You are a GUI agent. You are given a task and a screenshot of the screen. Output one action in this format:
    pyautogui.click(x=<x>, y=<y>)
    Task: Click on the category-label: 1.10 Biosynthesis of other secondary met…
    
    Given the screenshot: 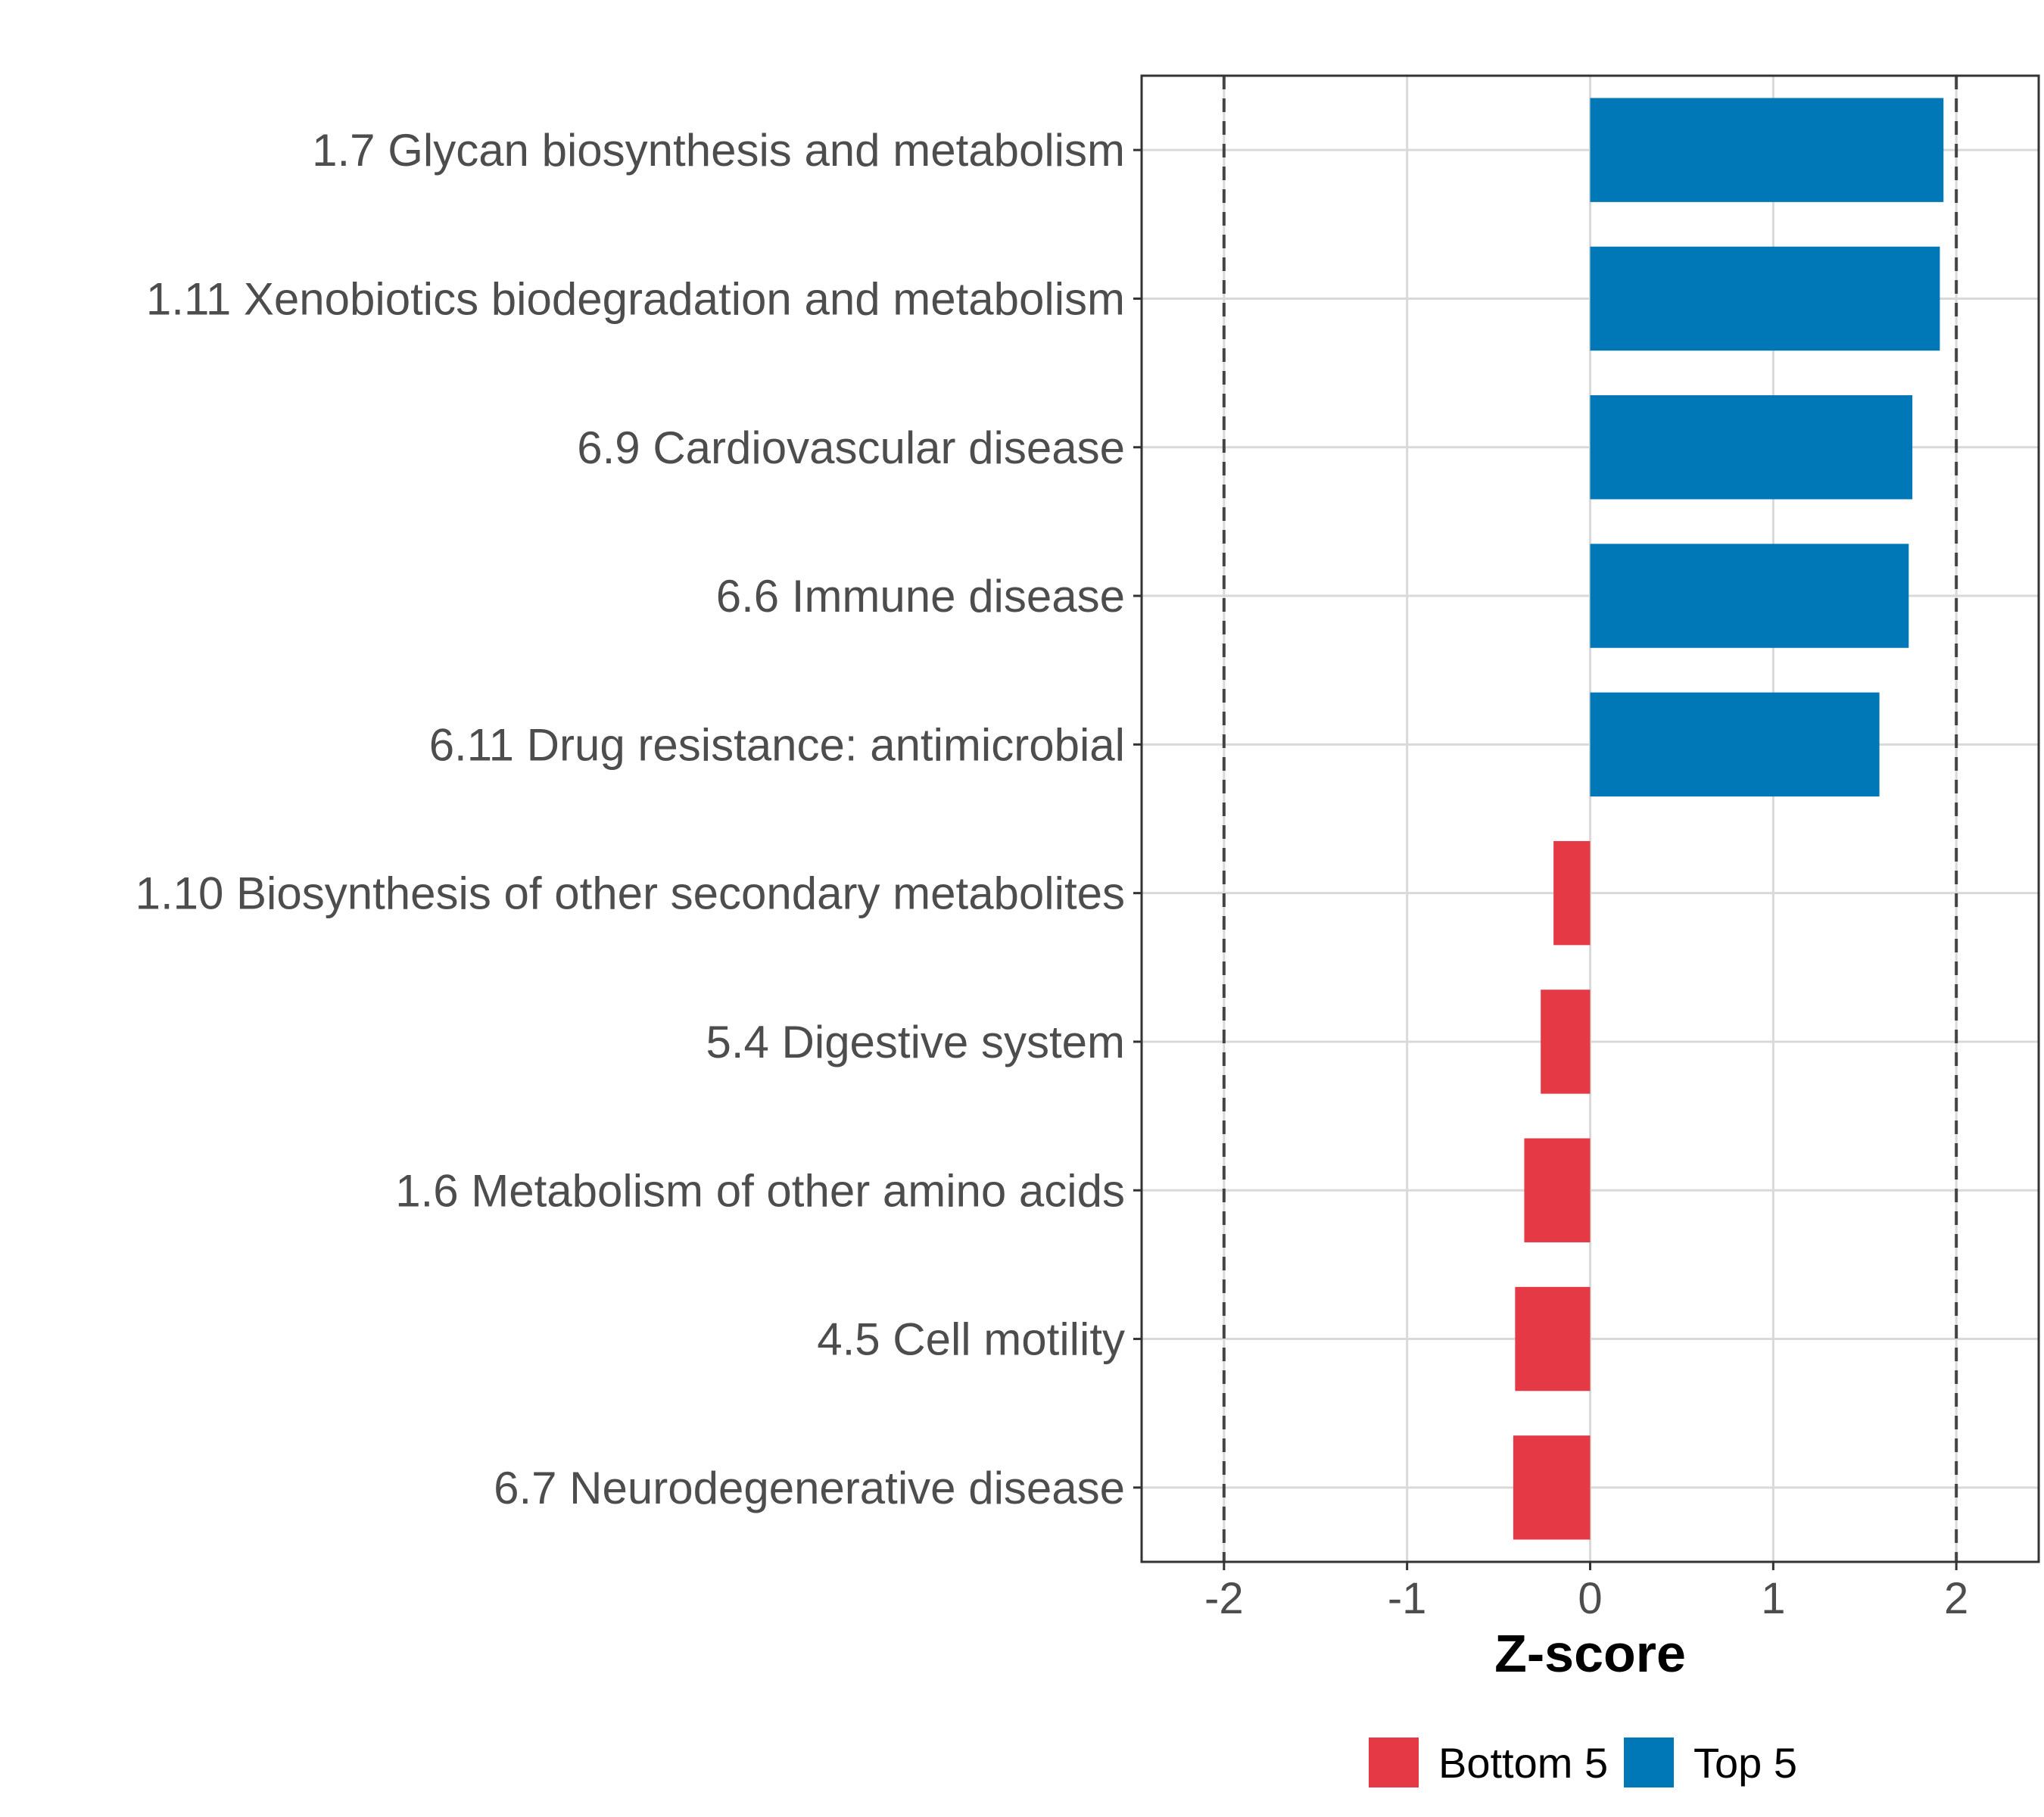 What is the action you would take?
    pyautogui.click(x=630, y=894)
    